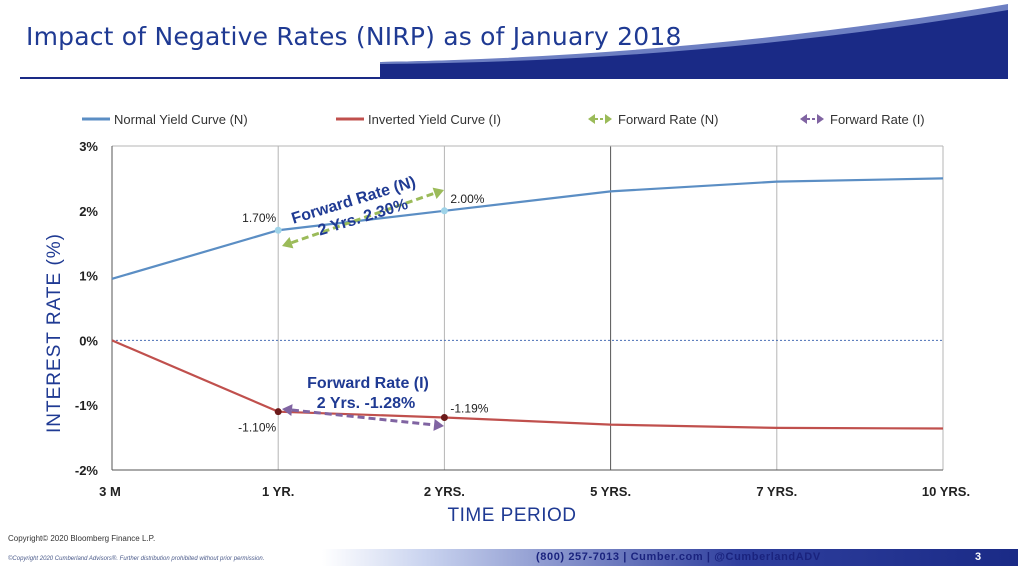  What do you see at coordinates (803, 119) in the screenshot?
I see `legend-swatch-forward-i-left` at bounding box center [803, 119].